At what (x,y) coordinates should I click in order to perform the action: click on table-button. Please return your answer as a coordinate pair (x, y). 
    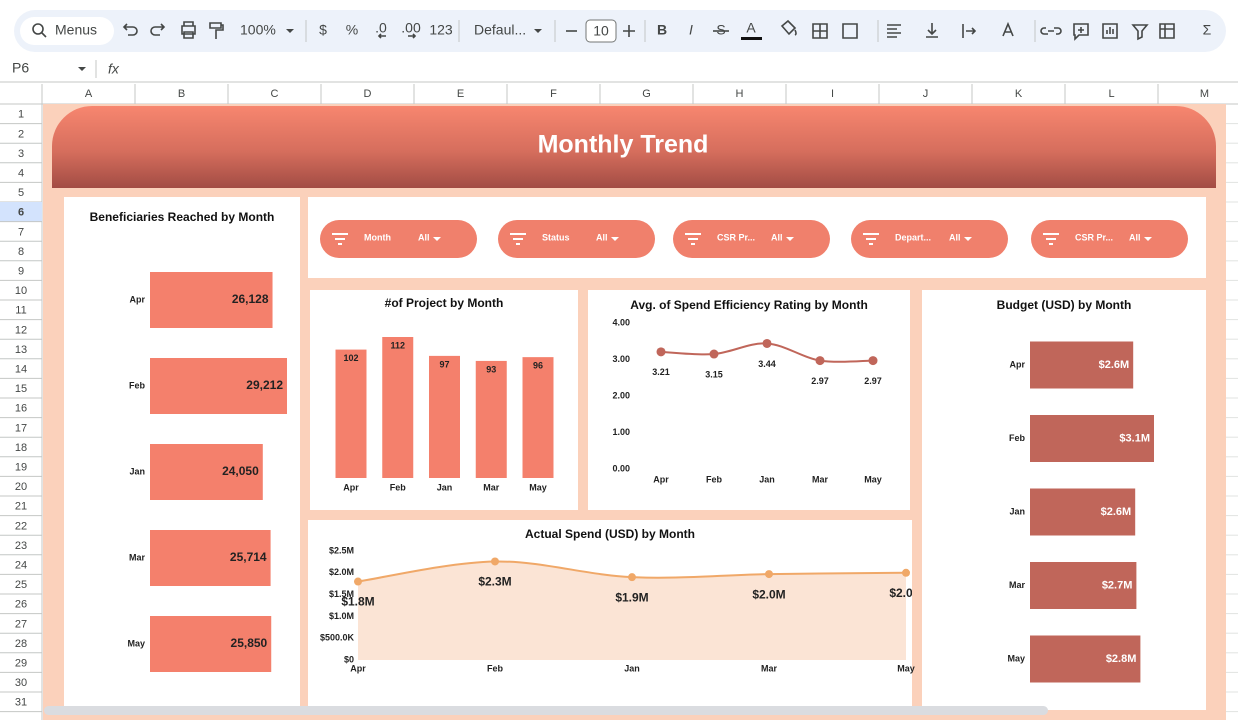
    Looking at the image, I should click on (1167, 31).